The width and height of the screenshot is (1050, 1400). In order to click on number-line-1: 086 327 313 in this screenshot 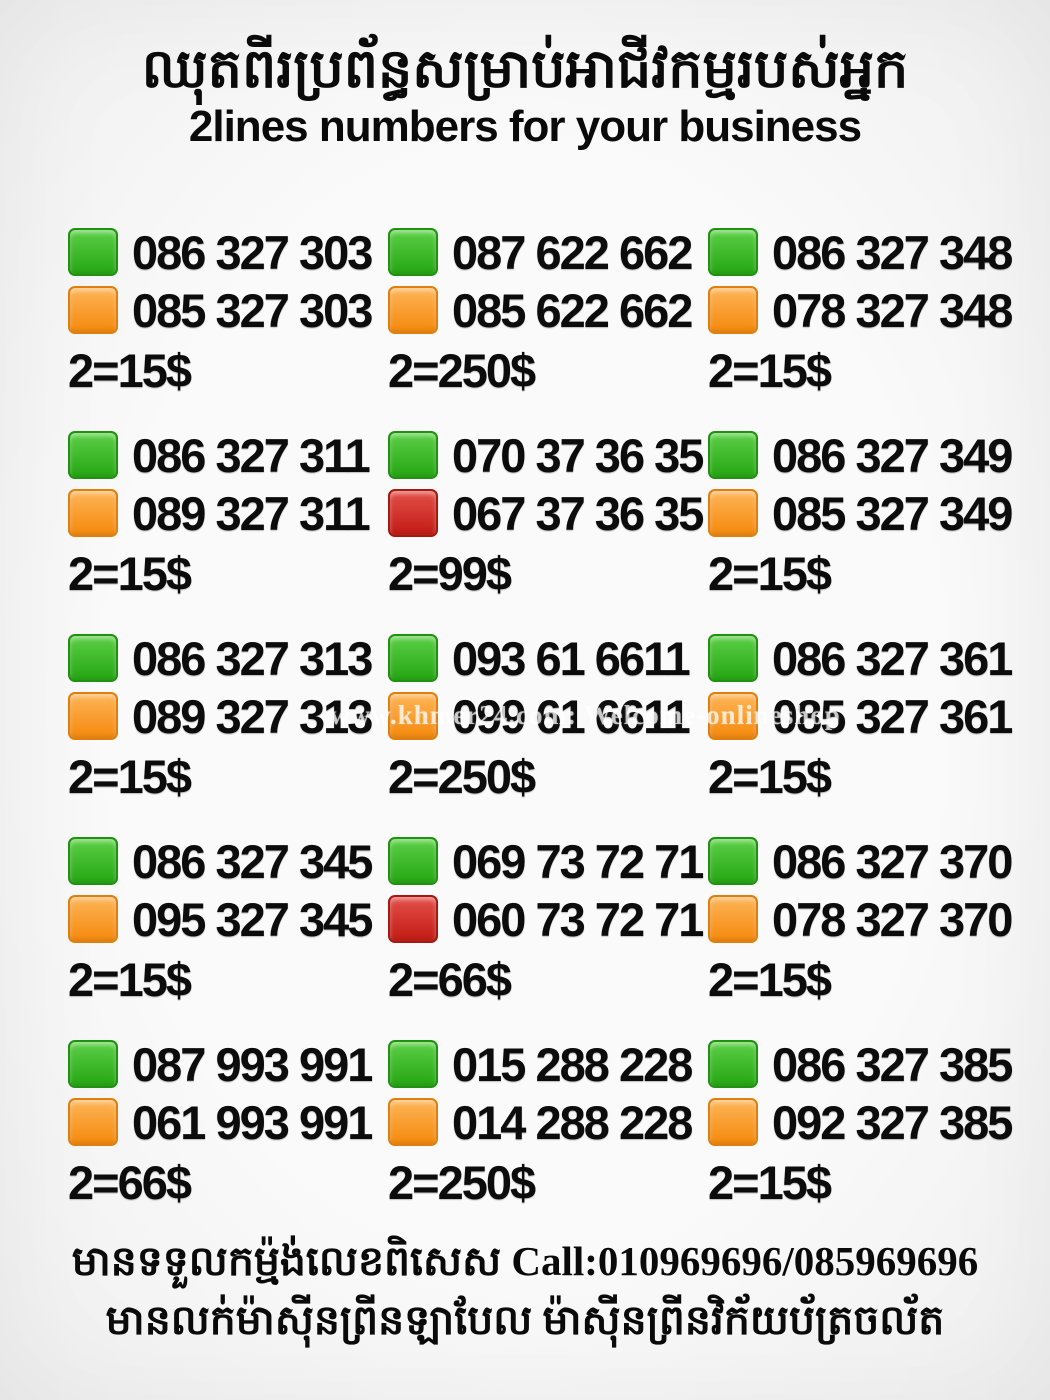, I will do `click(228, 658)`.